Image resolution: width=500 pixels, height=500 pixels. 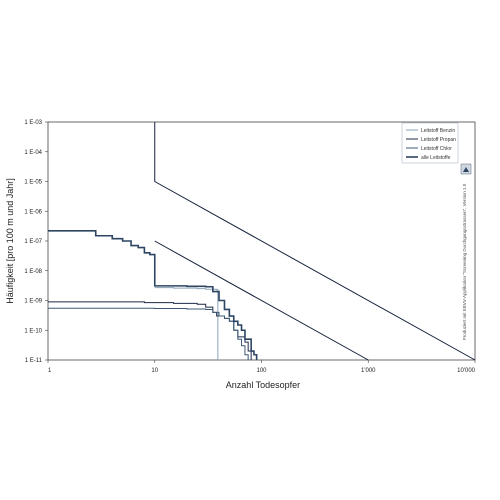 What do you see at coordinates (34, 361) in the screenshot?
I see `y-tick-label: 1 E-11` at bounding box center [34, 361].